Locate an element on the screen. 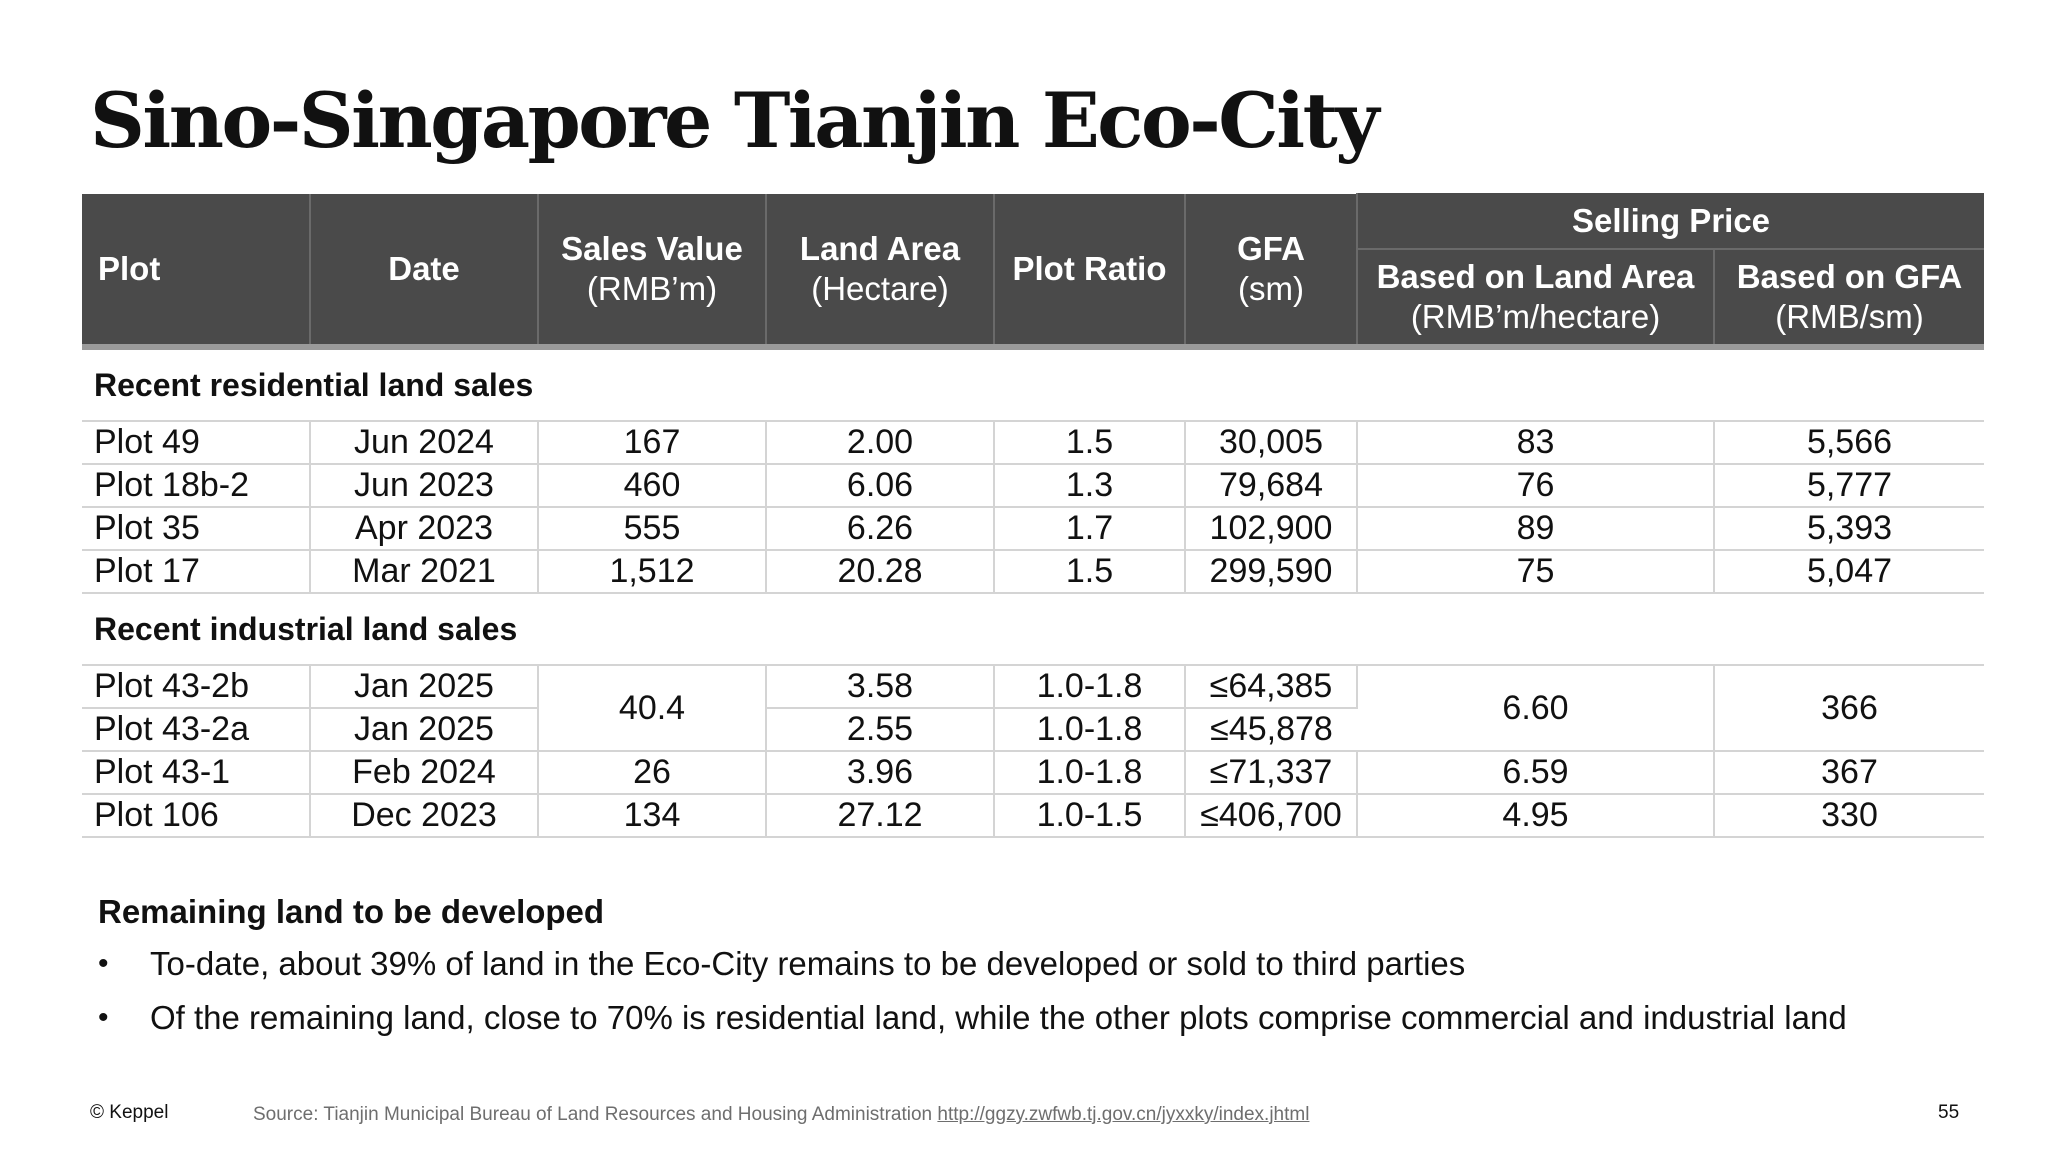 Image resolution: width=2048 pixels, height=1152 pixels. cell-land-area: 3.58 is located at coordinates (880, 687).